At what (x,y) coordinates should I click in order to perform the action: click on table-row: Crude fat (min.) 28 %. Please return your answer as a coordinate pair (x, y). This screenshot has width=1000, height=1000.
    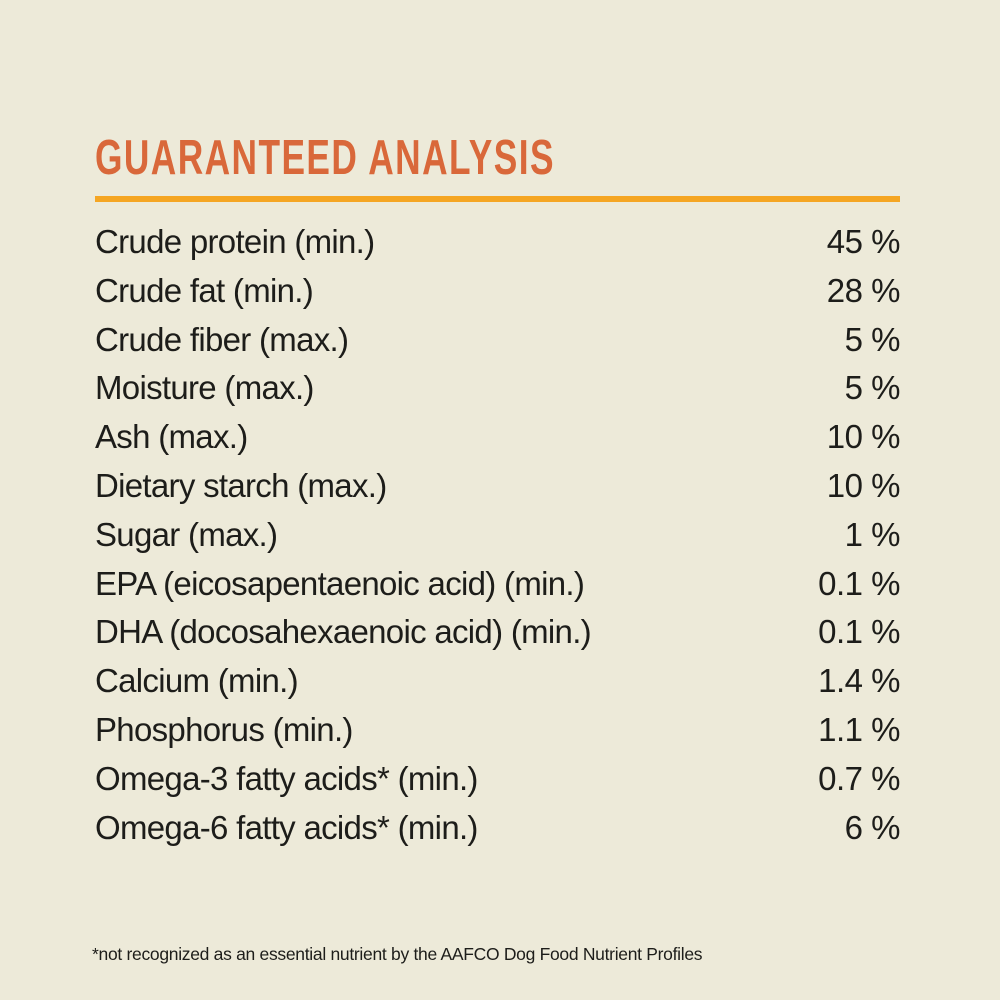
    Looking at the image, I should click on (498, 291).